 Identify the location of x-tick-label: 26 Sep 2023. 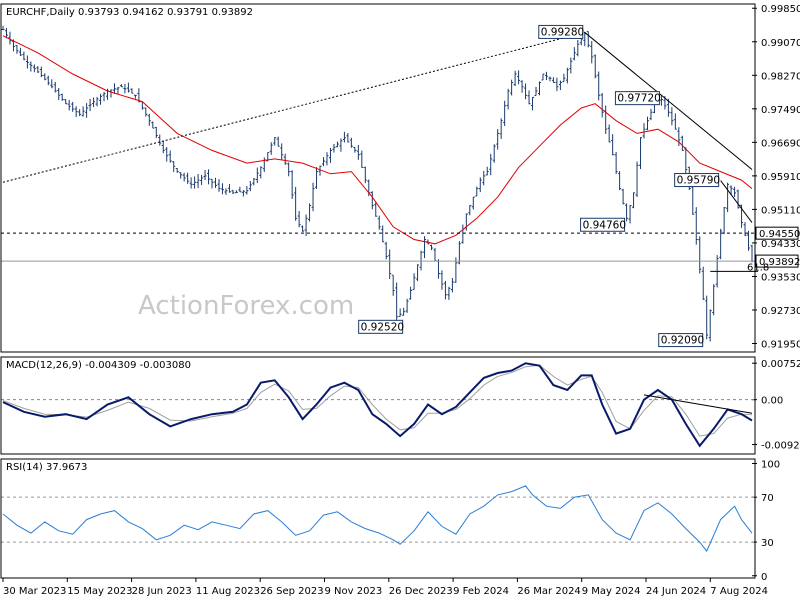
(291, 591).